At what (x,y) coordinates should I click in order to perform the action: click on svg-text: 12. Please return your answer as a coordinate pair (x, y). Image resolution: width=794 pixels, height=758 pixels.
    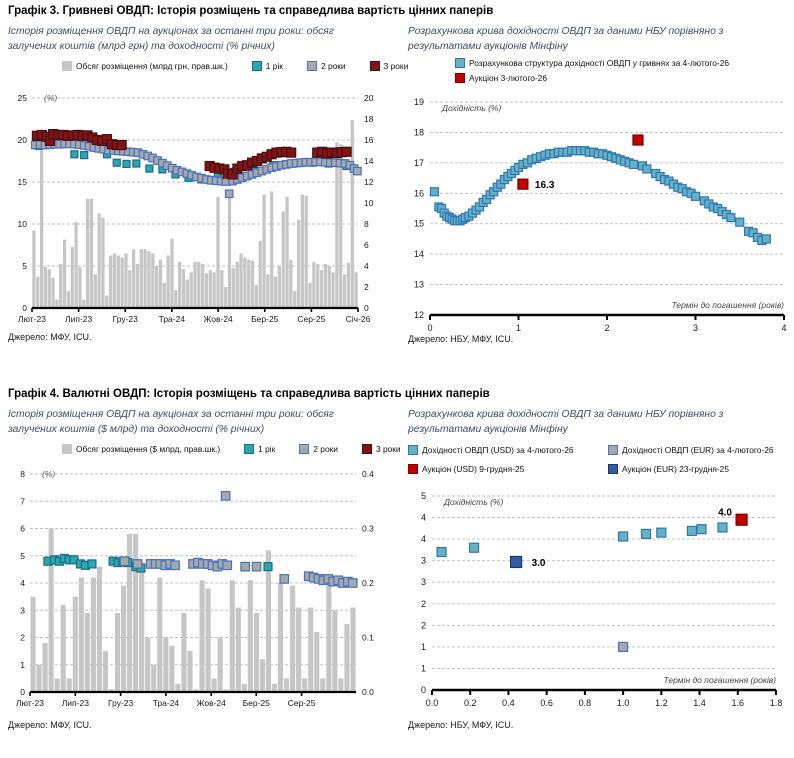
    Looking at the image, I should click on (369, 182).